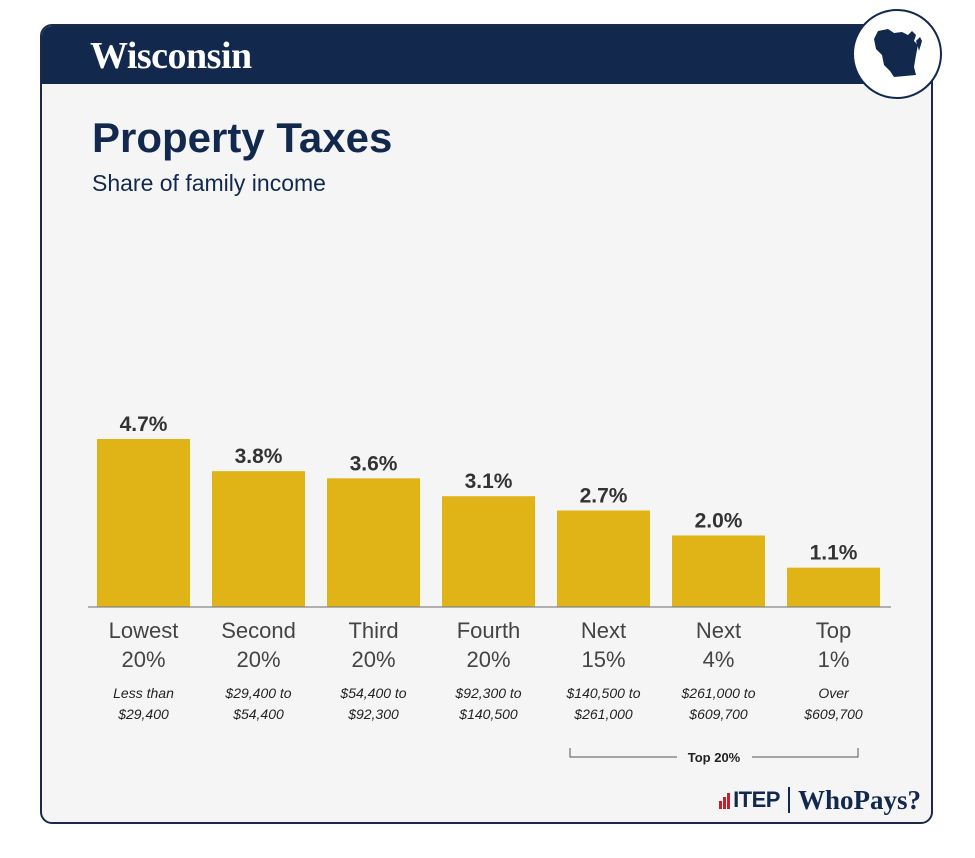 The width and height of the screenshot is (975, 858). Describe the element at coordinates (489, 481) in the screenshot. I see `data-label: 3.1%` at that location.